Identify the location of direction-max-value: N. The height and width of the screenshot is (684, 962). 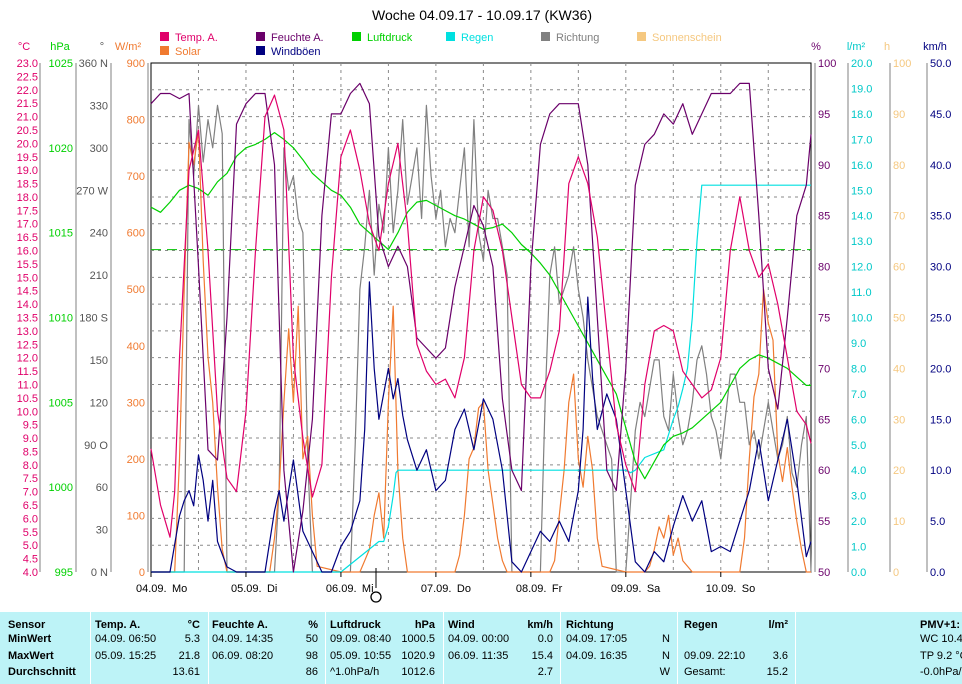
(666, 656).